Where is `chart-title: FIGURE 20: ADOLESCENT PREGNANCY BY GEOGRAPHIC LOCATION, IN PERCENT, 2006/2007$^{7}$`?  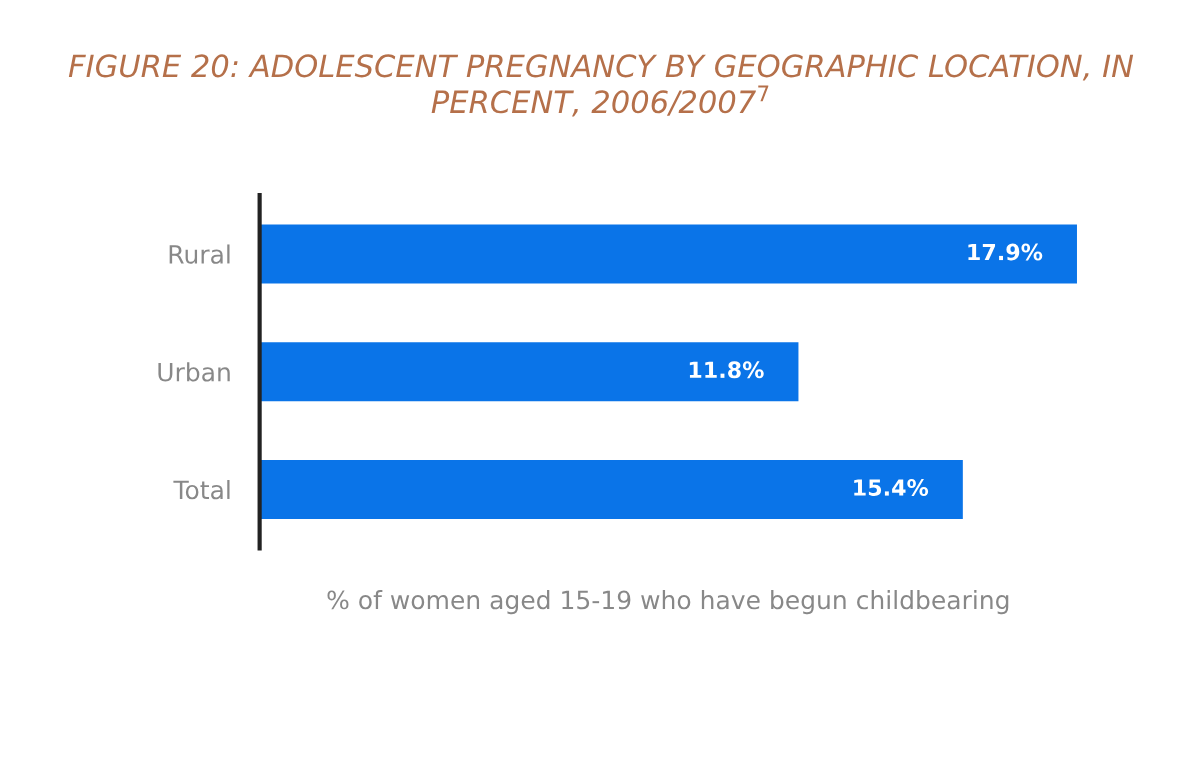 chart-title: FIGURE 20: ADOLESCENT PREGNANCY BY GEOGRAPHIC LOCATION, IN PERCENT, 2006/2007$^{7}$ is located at coordinates (601, 85).